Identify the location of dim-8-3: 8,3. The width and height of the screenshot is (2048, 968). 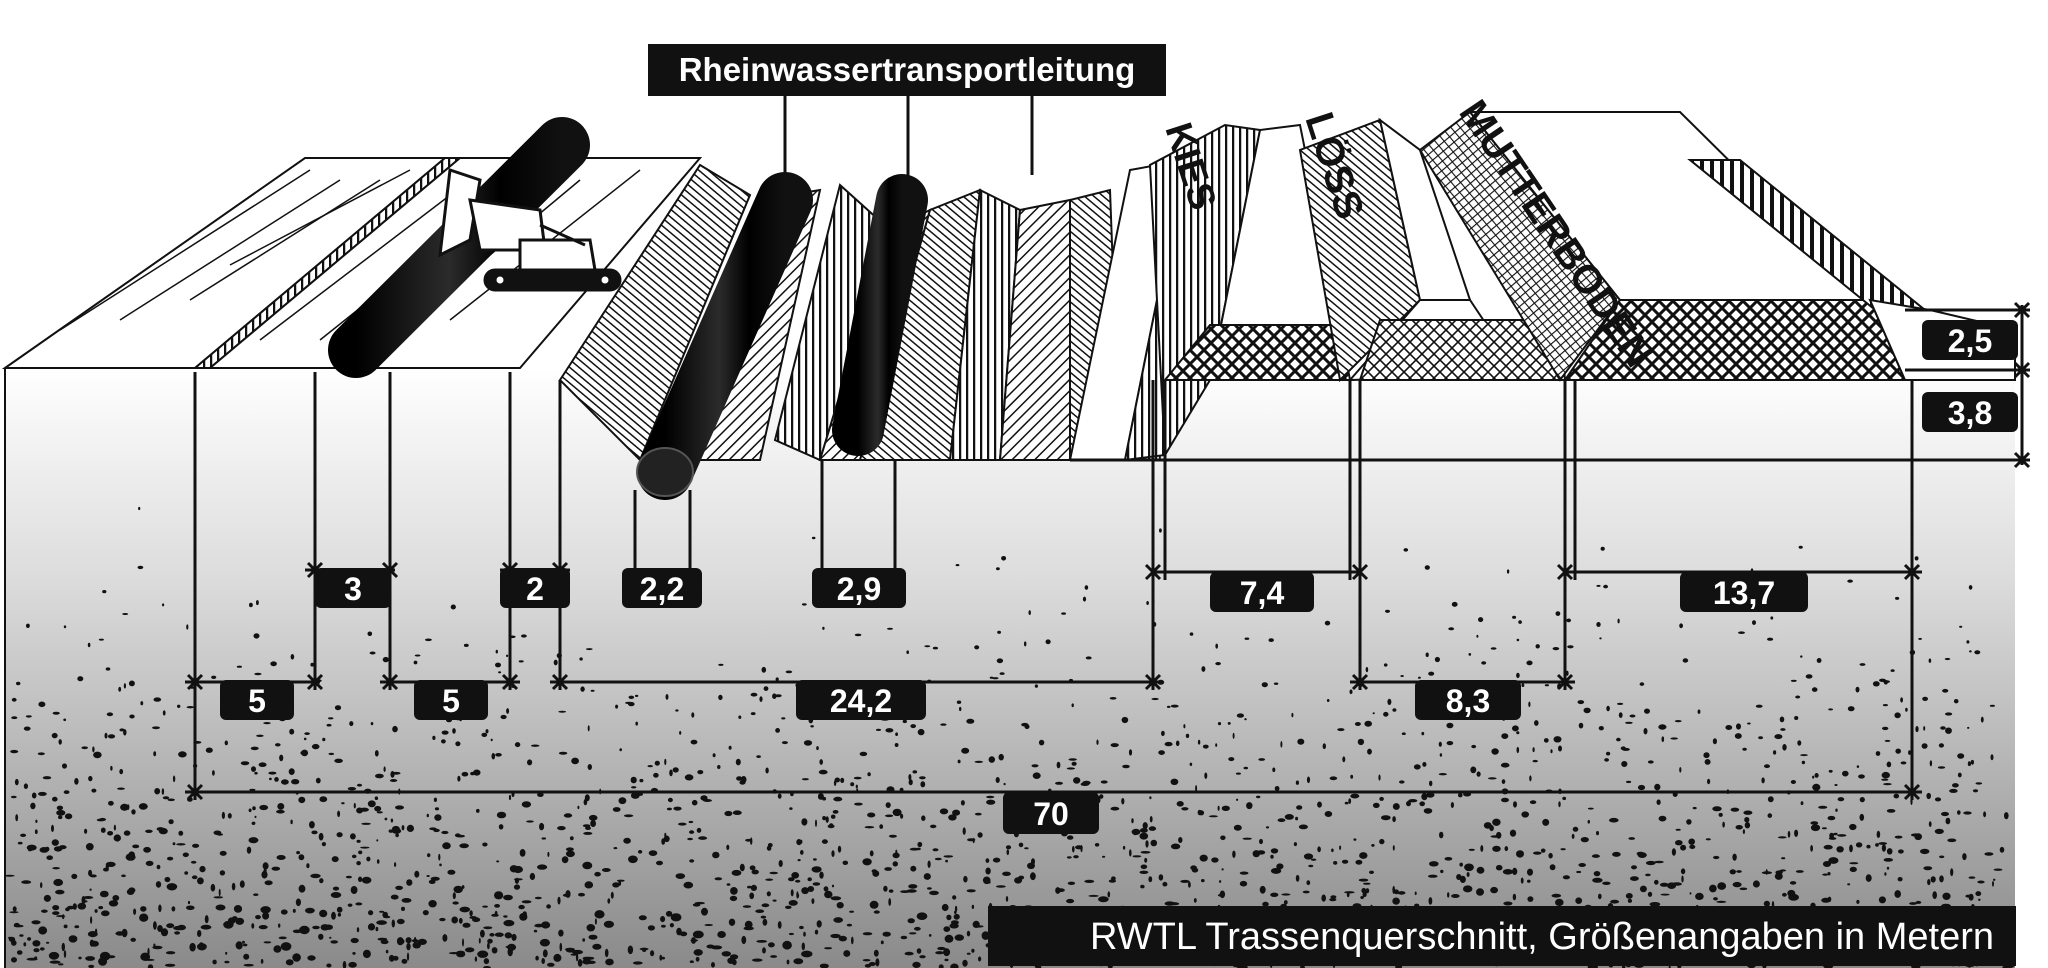
(1468, 701).